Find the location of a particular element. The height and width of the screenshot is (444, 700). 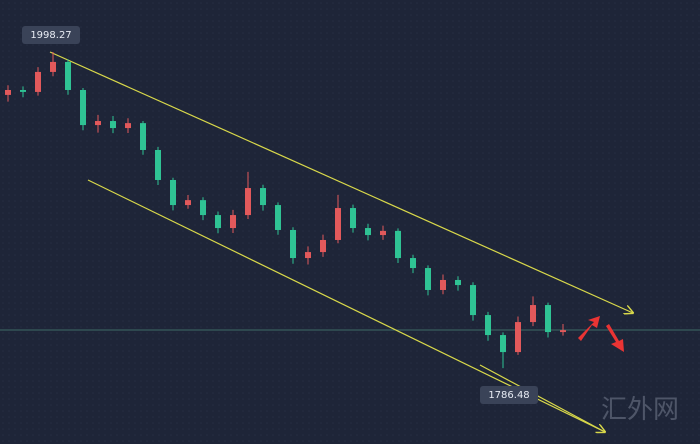

low-label-box is located at coordinates (509, 395).